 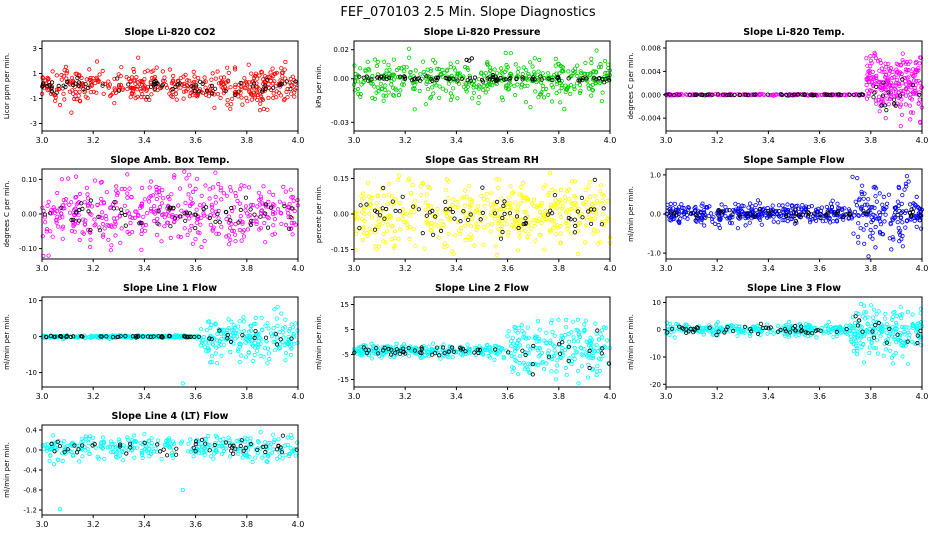 What do you see at coordinates (658, 344) in the screenshot?
I see `y-axis: 10 0 -10 -20` at bounding box center [658, 344].